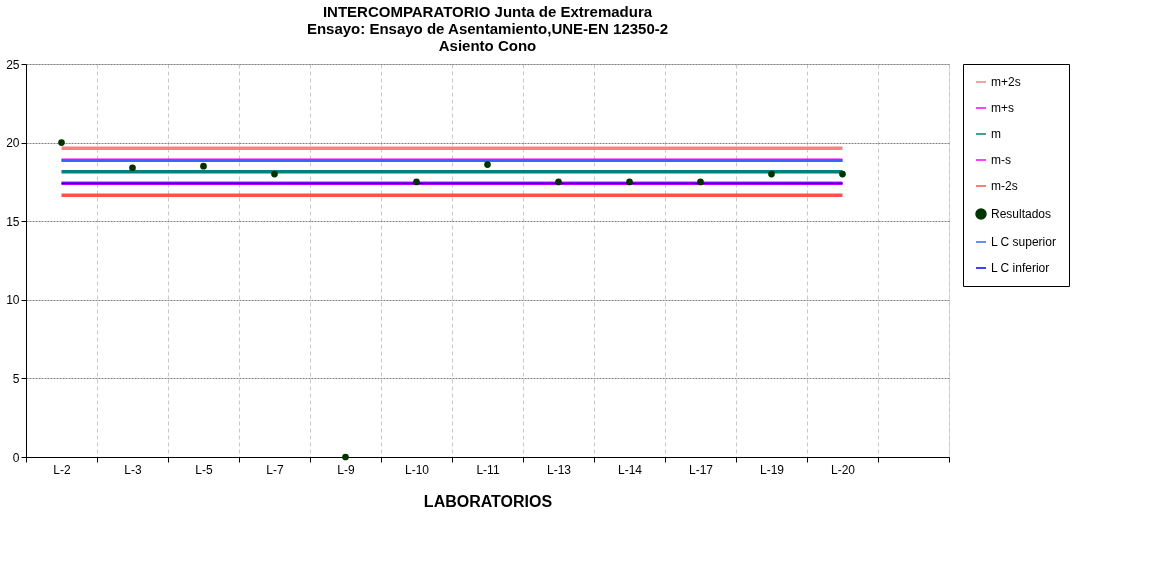 The image size is (1159, 574). I want to click on y-tick-label: 20, so click(13, 143).